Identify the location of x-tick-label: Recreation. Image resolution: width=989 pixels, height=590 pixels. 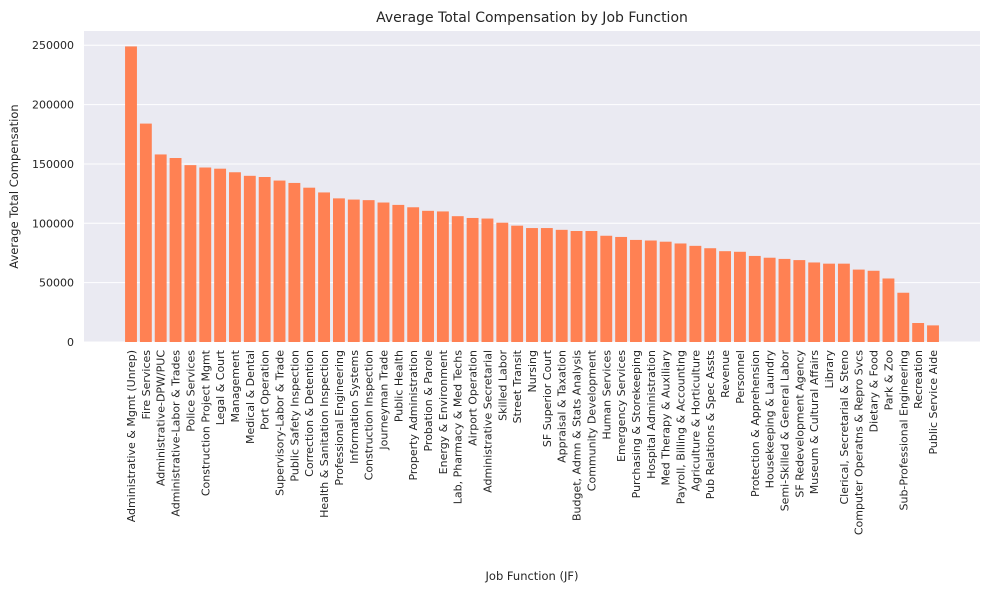
(918, 379).